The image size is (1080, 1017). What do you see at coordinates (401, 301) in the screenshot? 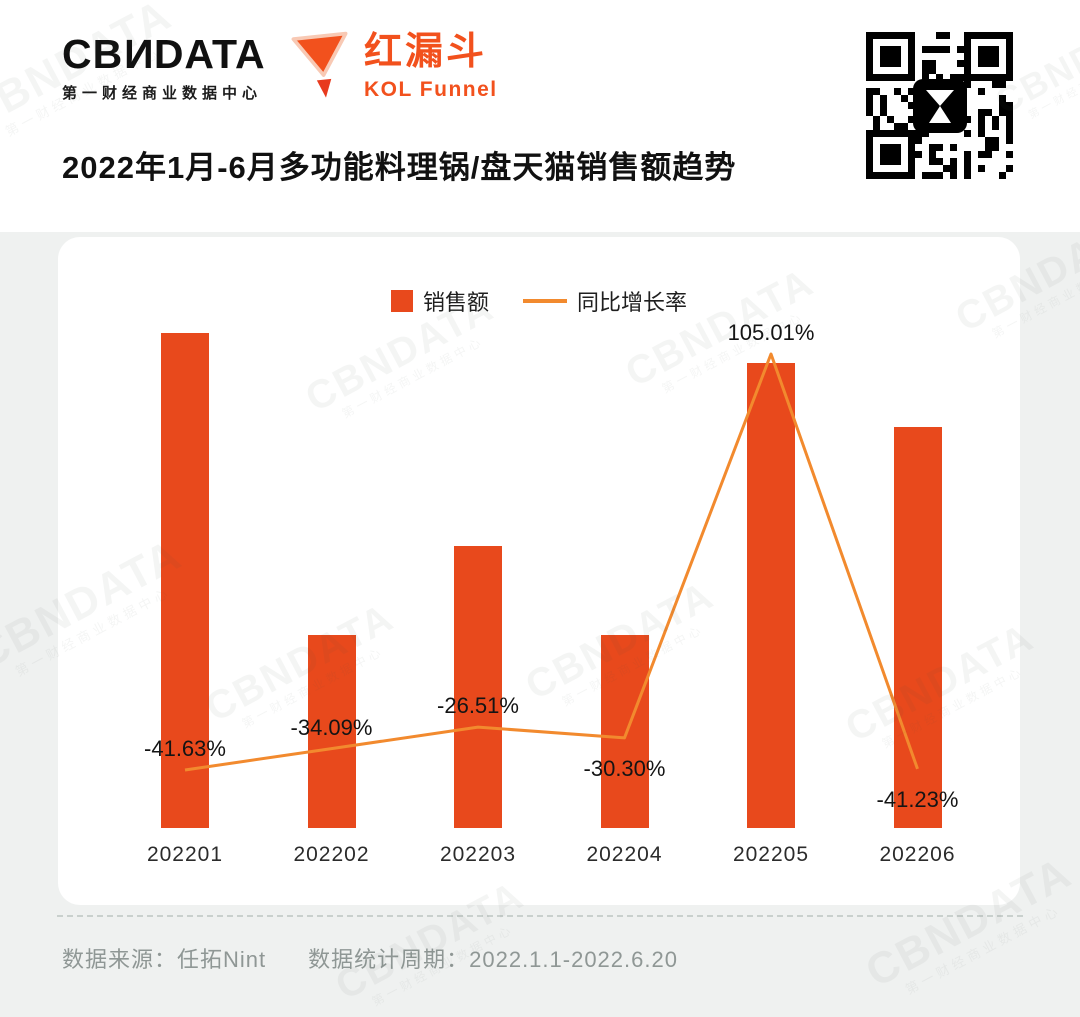
I see `sales-swatch-icon` at bounding box center [401, 301].